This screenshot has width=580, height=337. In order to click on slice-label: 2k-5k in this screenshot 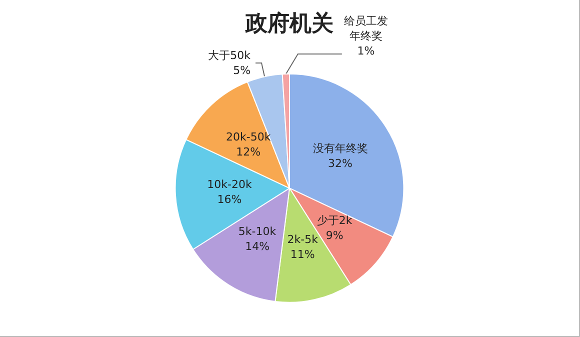, I will do `click(303, 239)`.